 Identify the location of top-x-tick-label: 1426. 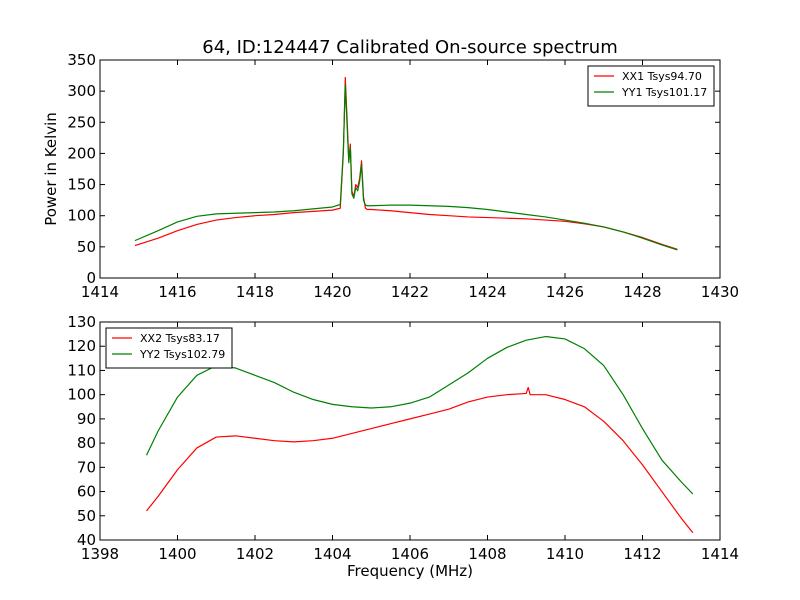
(565, 292).